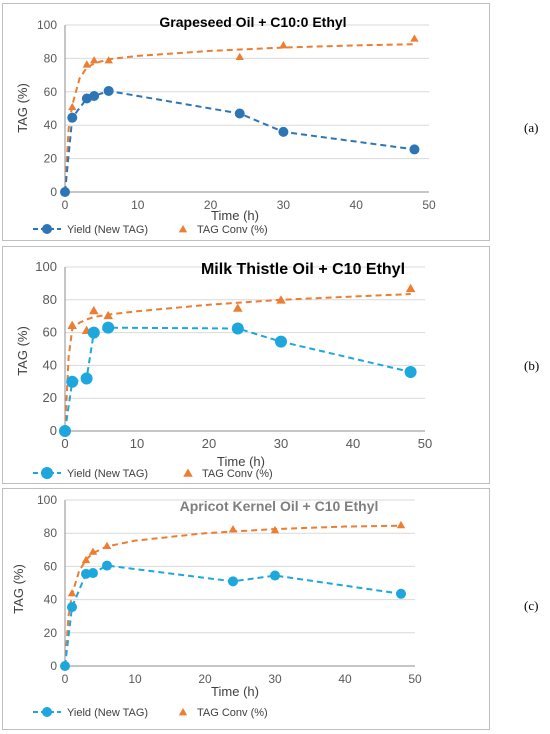 The width and height of the screenshot is (550, 734). Describe the element at coordinates (531, 127) in the screenshot. I see `panel-label-a: (a)` at that location.